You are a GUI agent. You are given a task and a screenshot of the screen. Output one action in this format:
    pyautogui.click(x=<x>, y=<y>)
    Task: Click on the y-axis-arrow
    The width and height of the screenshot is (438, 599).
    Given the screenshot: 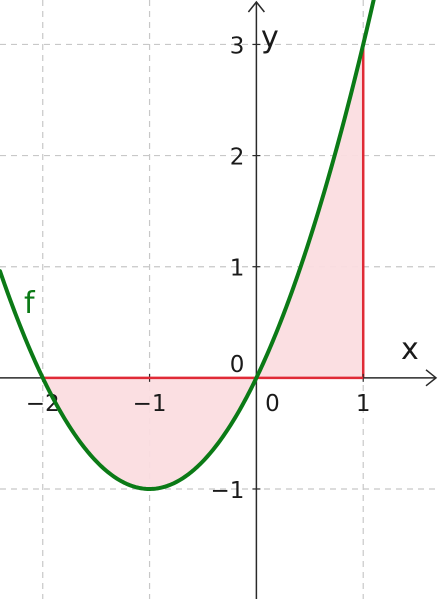 What is the action you would take?
    pyautogui.click(x=256, y=6)
    